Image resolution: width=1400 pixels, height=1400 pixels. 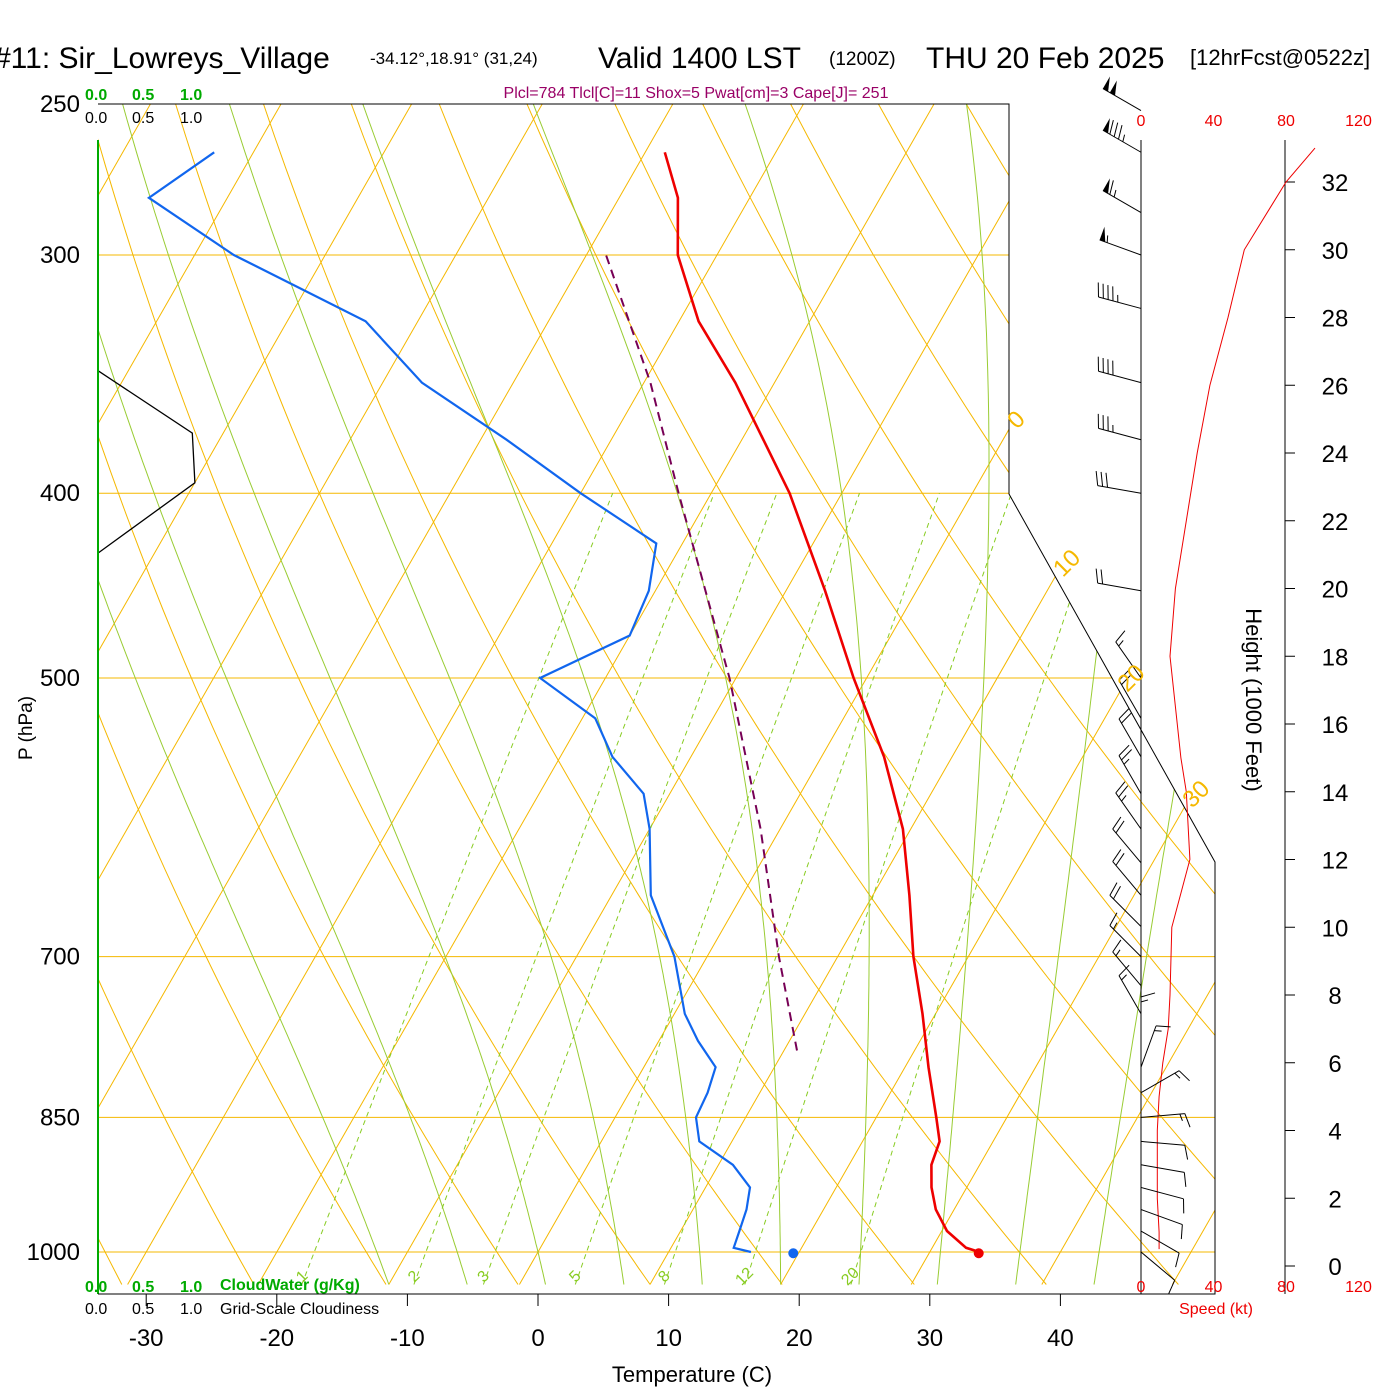 What do you see at coordinates (165, 58) in the screenshot?
I see `station-title: #11: Sir_Lowreys_Village` at bounding box center [165, 58].